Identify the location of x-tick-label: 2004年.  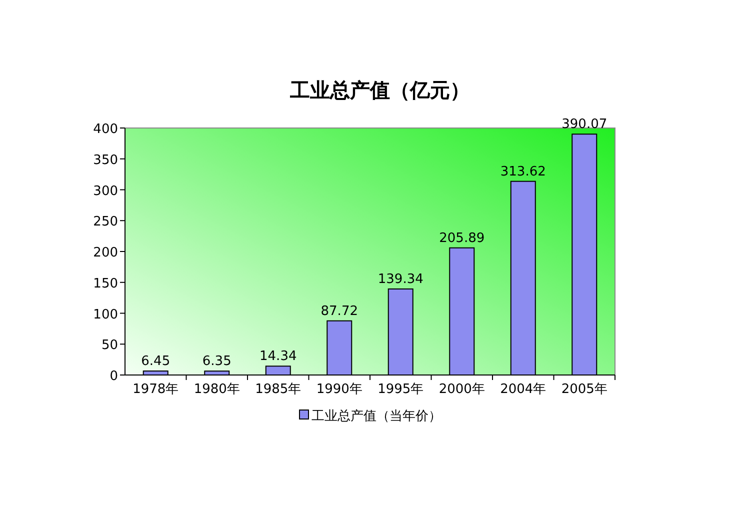
(523, 389).